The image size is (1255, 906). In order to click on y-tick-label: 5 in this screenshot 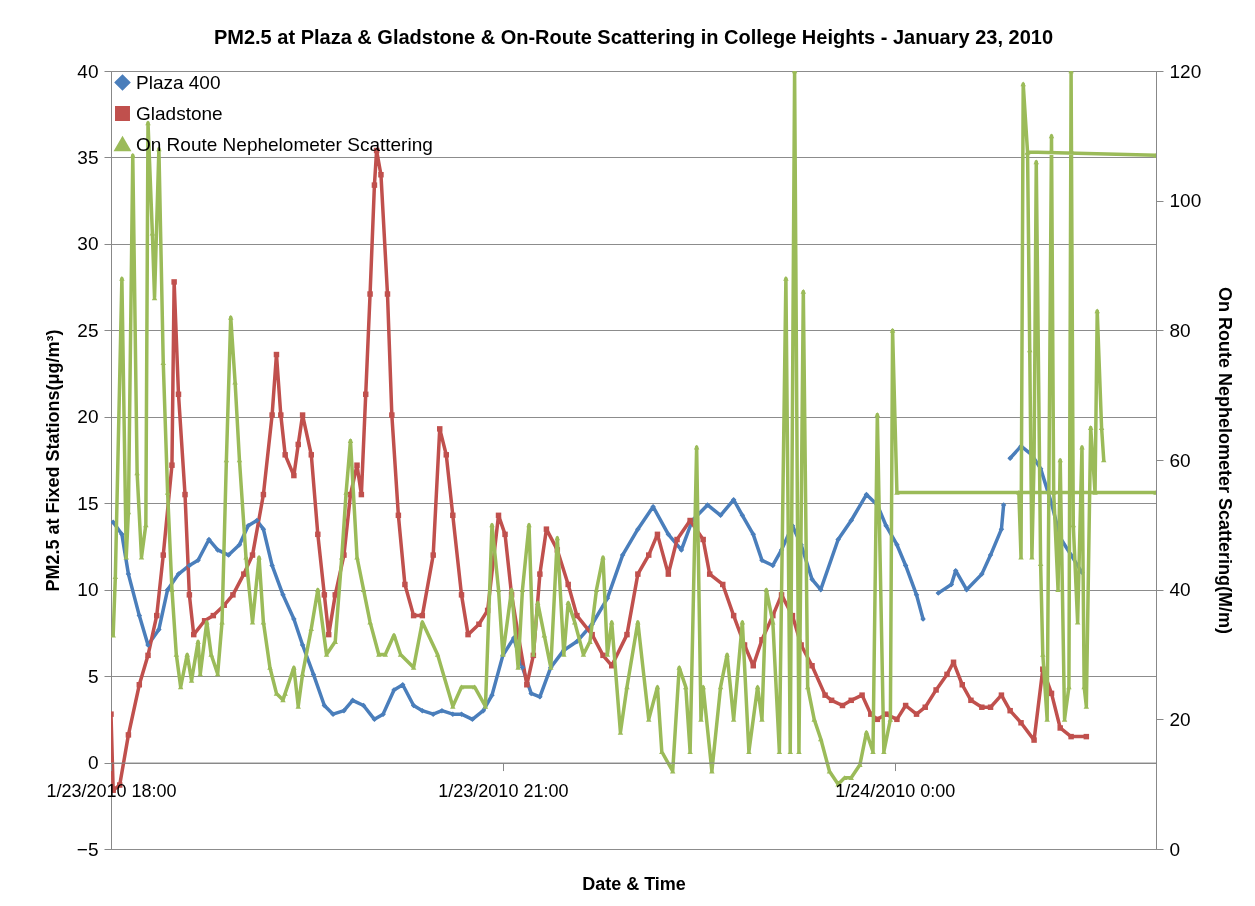, I will do `click(93, 676)`.